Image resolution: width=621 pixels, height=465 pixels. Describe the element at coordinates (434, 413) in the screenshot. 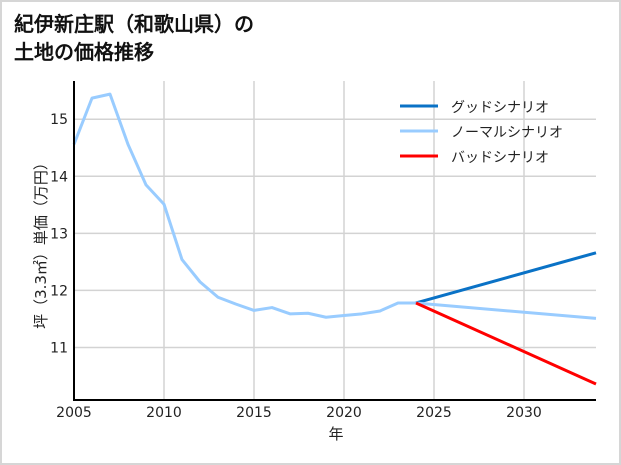

I see `x-tick-label: 2025` at that location.